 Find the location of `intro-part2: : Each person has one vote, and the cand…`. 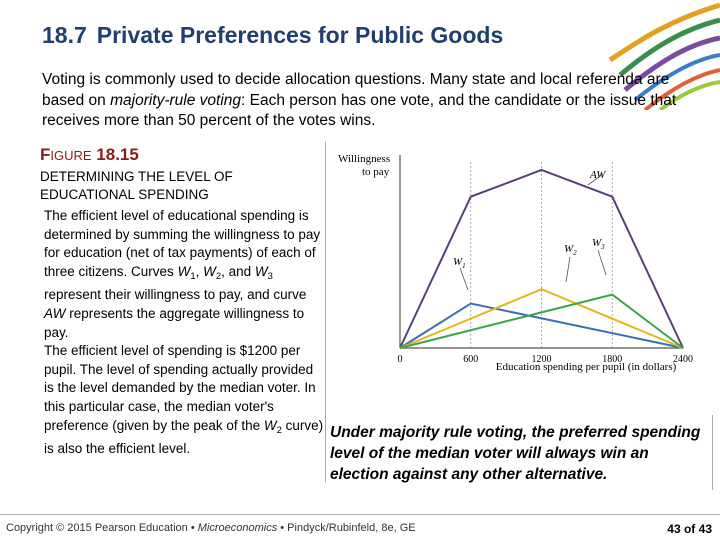

intro-part2: : Each person has one vote, and the cand… is located at coordinates (359, 110).